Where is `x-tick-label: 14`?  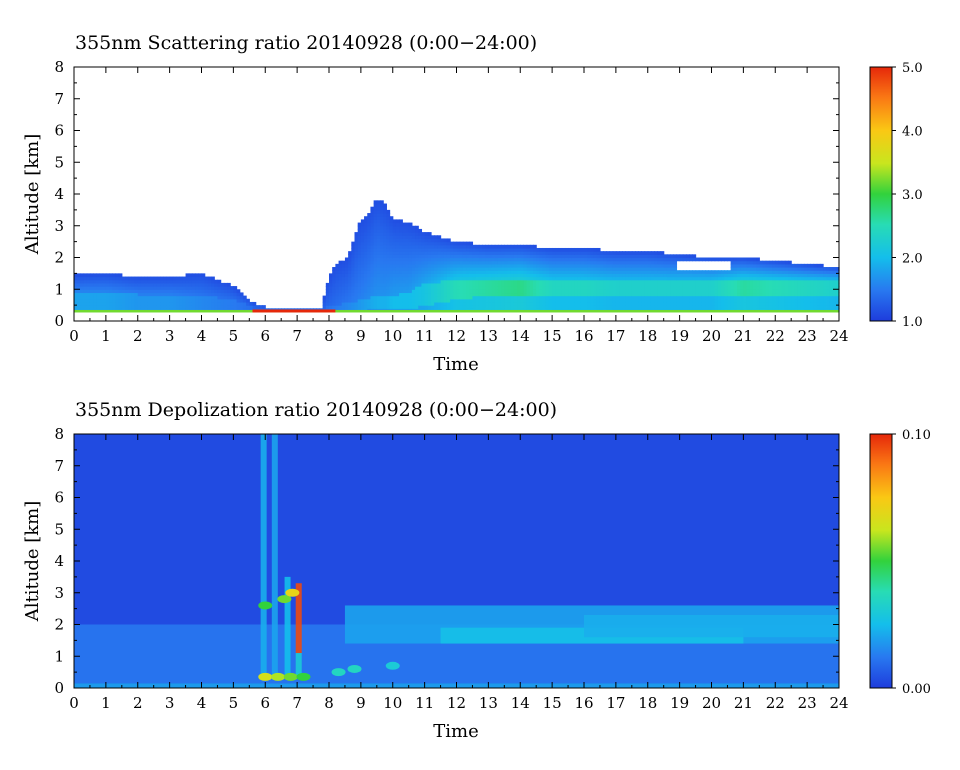 x-tick-label: 14 is located at coordinates (520, 336).